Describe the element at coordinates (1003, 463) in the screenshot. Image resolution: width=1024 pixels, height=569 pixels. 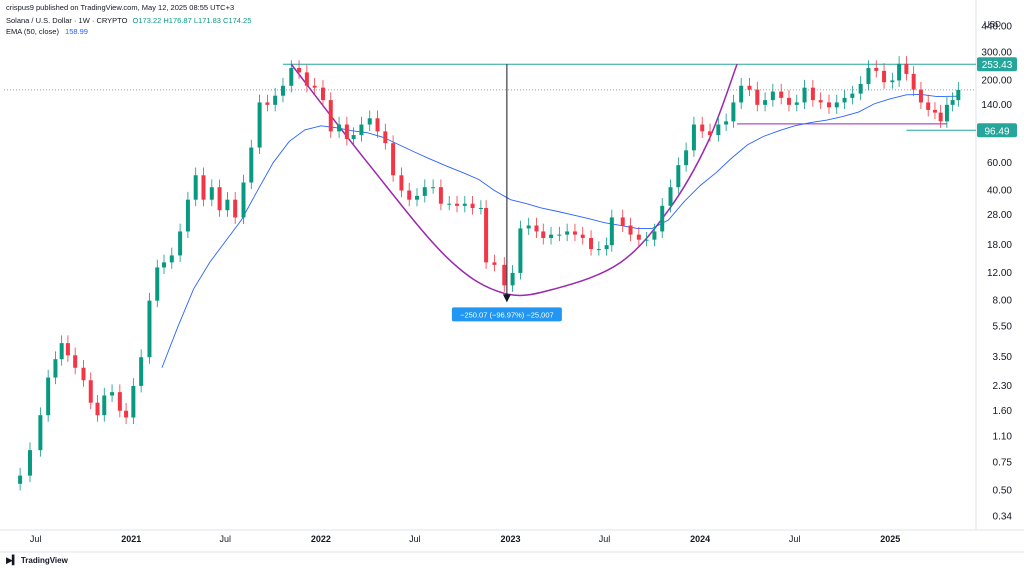
I see `y-tick-label: 0.75` at that location.